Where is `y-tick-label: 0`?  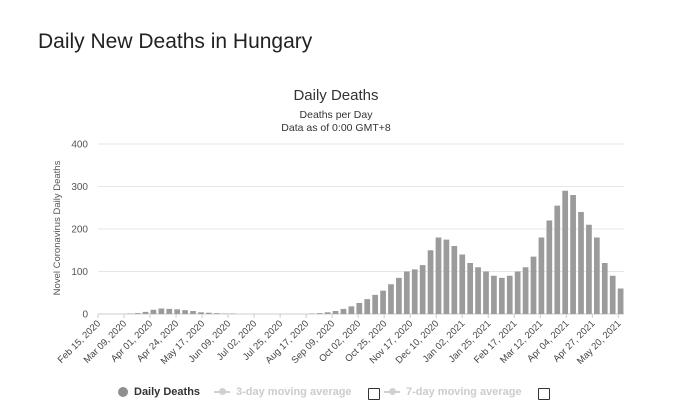 y-tick-label: 0 is located at coordinates (85, 315).